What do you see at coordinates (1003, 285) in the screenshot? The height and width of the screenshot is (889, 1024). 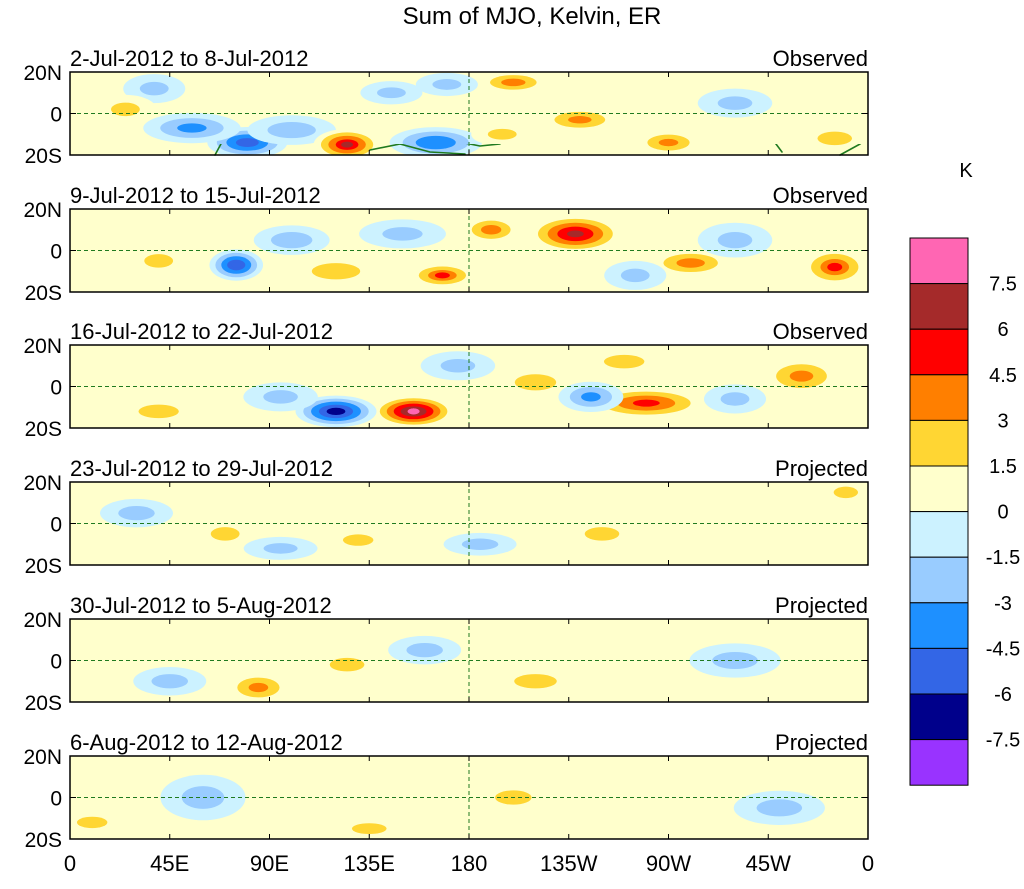 I see `colorbar-tick-label: 7.5` at bounding box center [1003, 285].